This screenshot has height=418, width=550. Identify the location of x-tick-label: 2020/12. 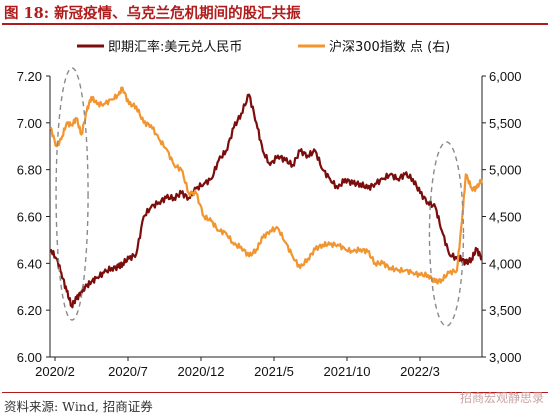
(201, 371).